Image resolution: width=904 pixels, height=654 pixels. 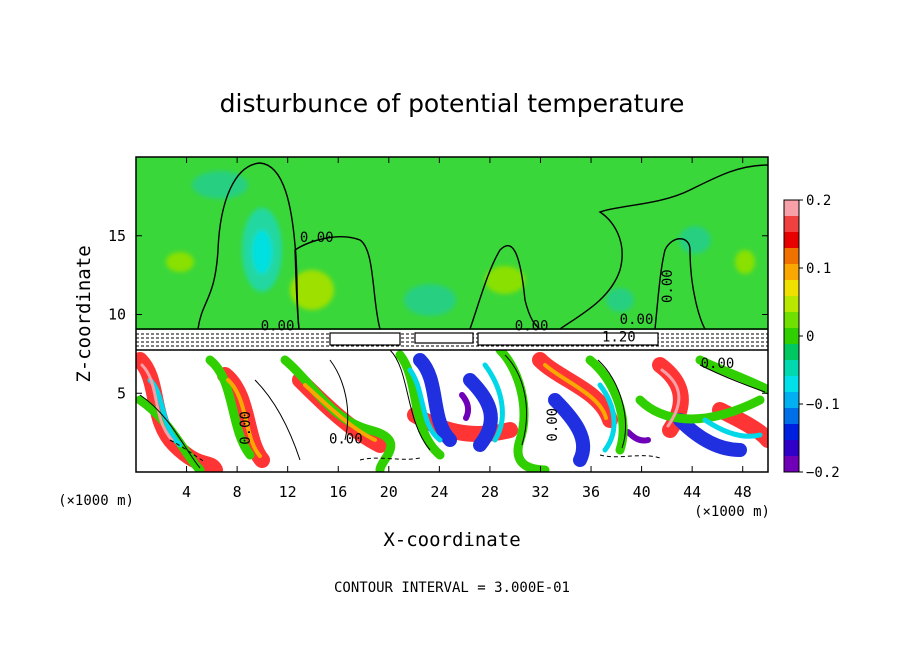 What do you see at coordinates (451, 540) in the screenshot?
I see `x-axis-title: X-coordinate` at bounding box center [451, 540].